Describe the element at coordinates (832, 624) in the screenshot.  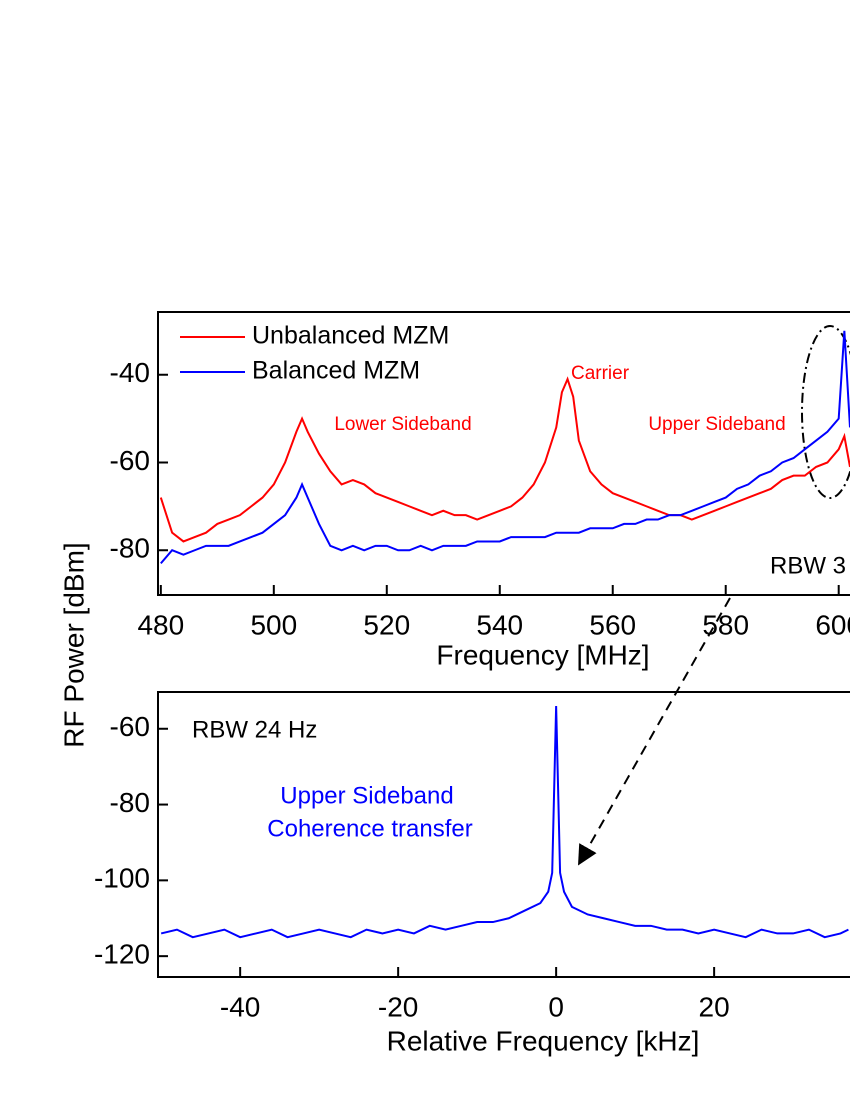
I see `x-tick-label: 600` at that location.